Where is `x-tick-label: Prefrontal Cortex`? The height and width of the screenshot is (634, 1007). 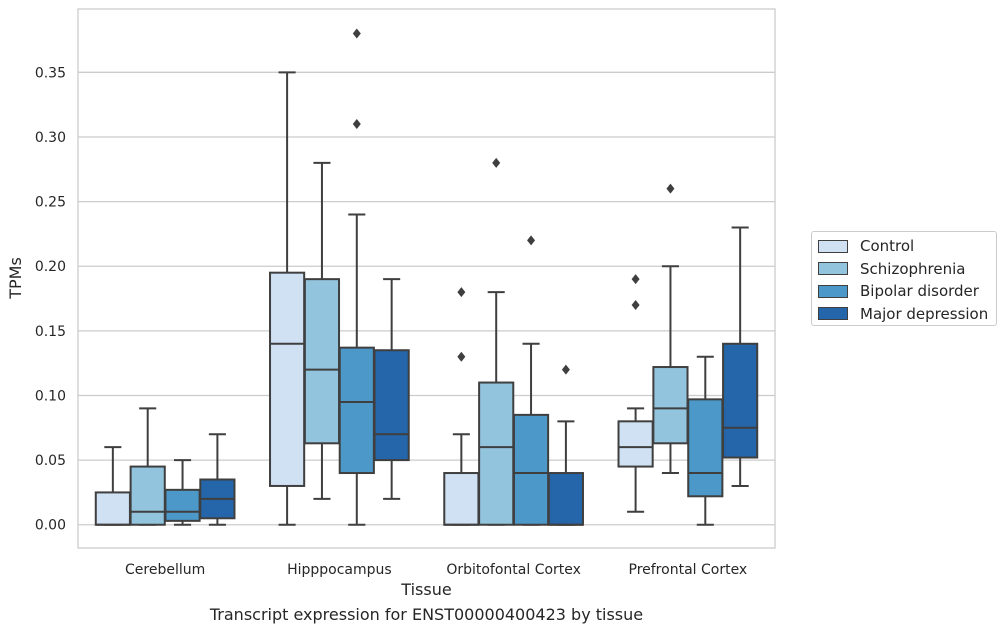 x-tick-label: Prefrontal Cortex is located at coordinates (688, 570).